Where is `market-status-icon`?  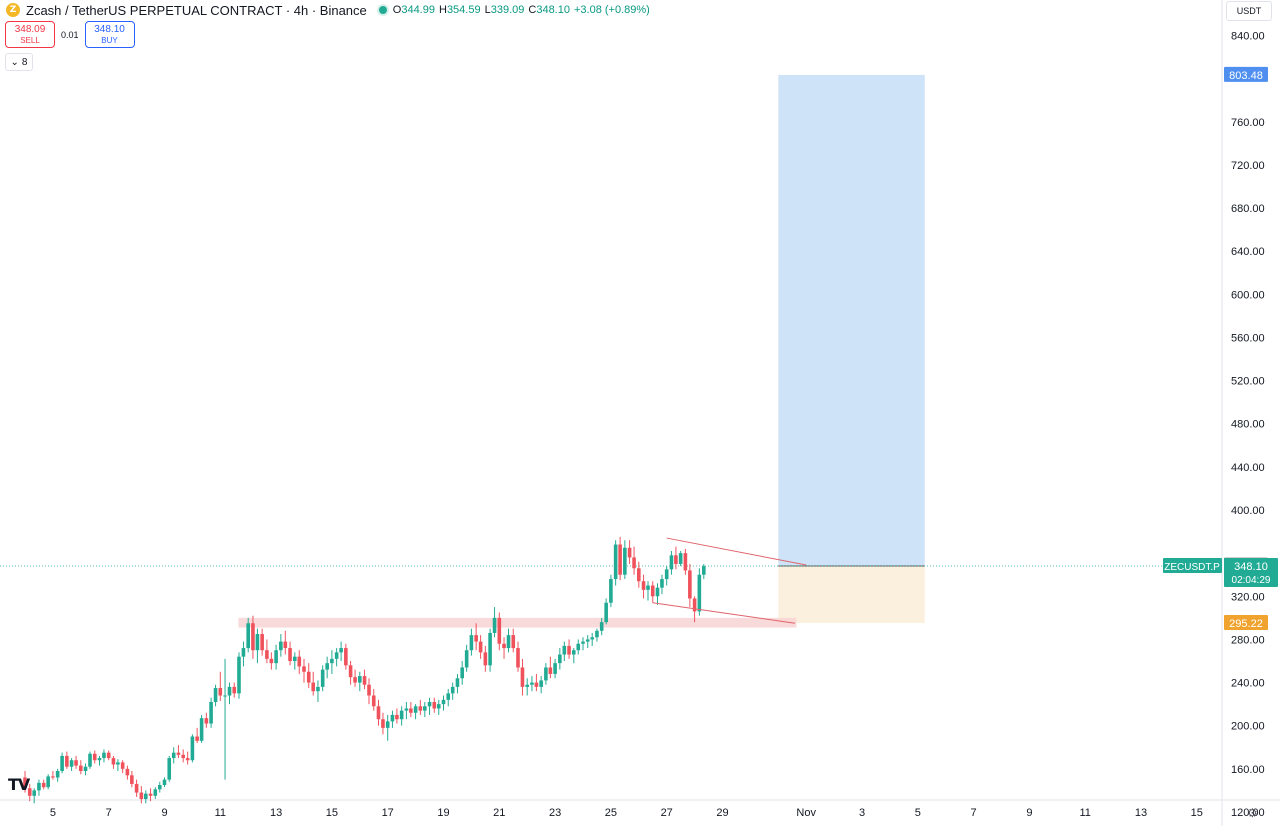
market-status-icon is located at coordinates (382, 10).